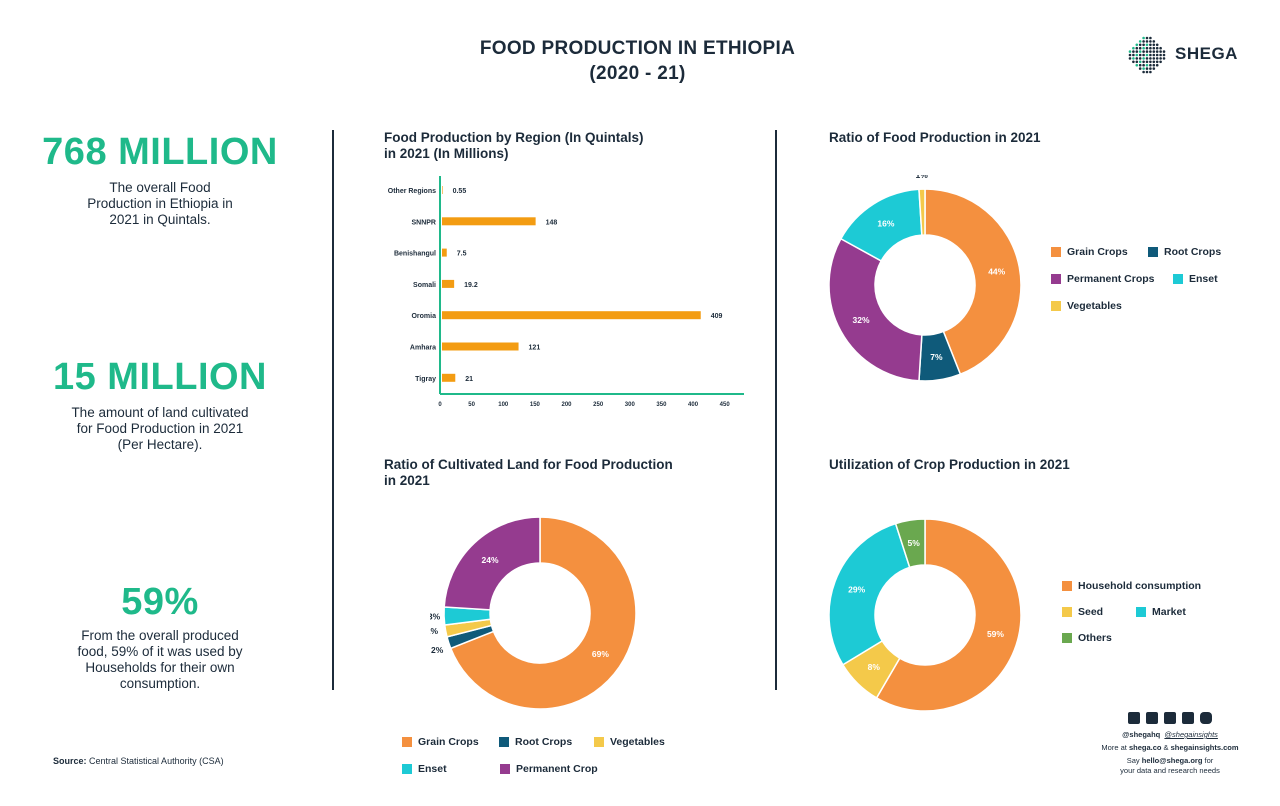  Describe the element at coordinates (567, 405) in the screenshot. I see `x-tick-label: 200` at that location.